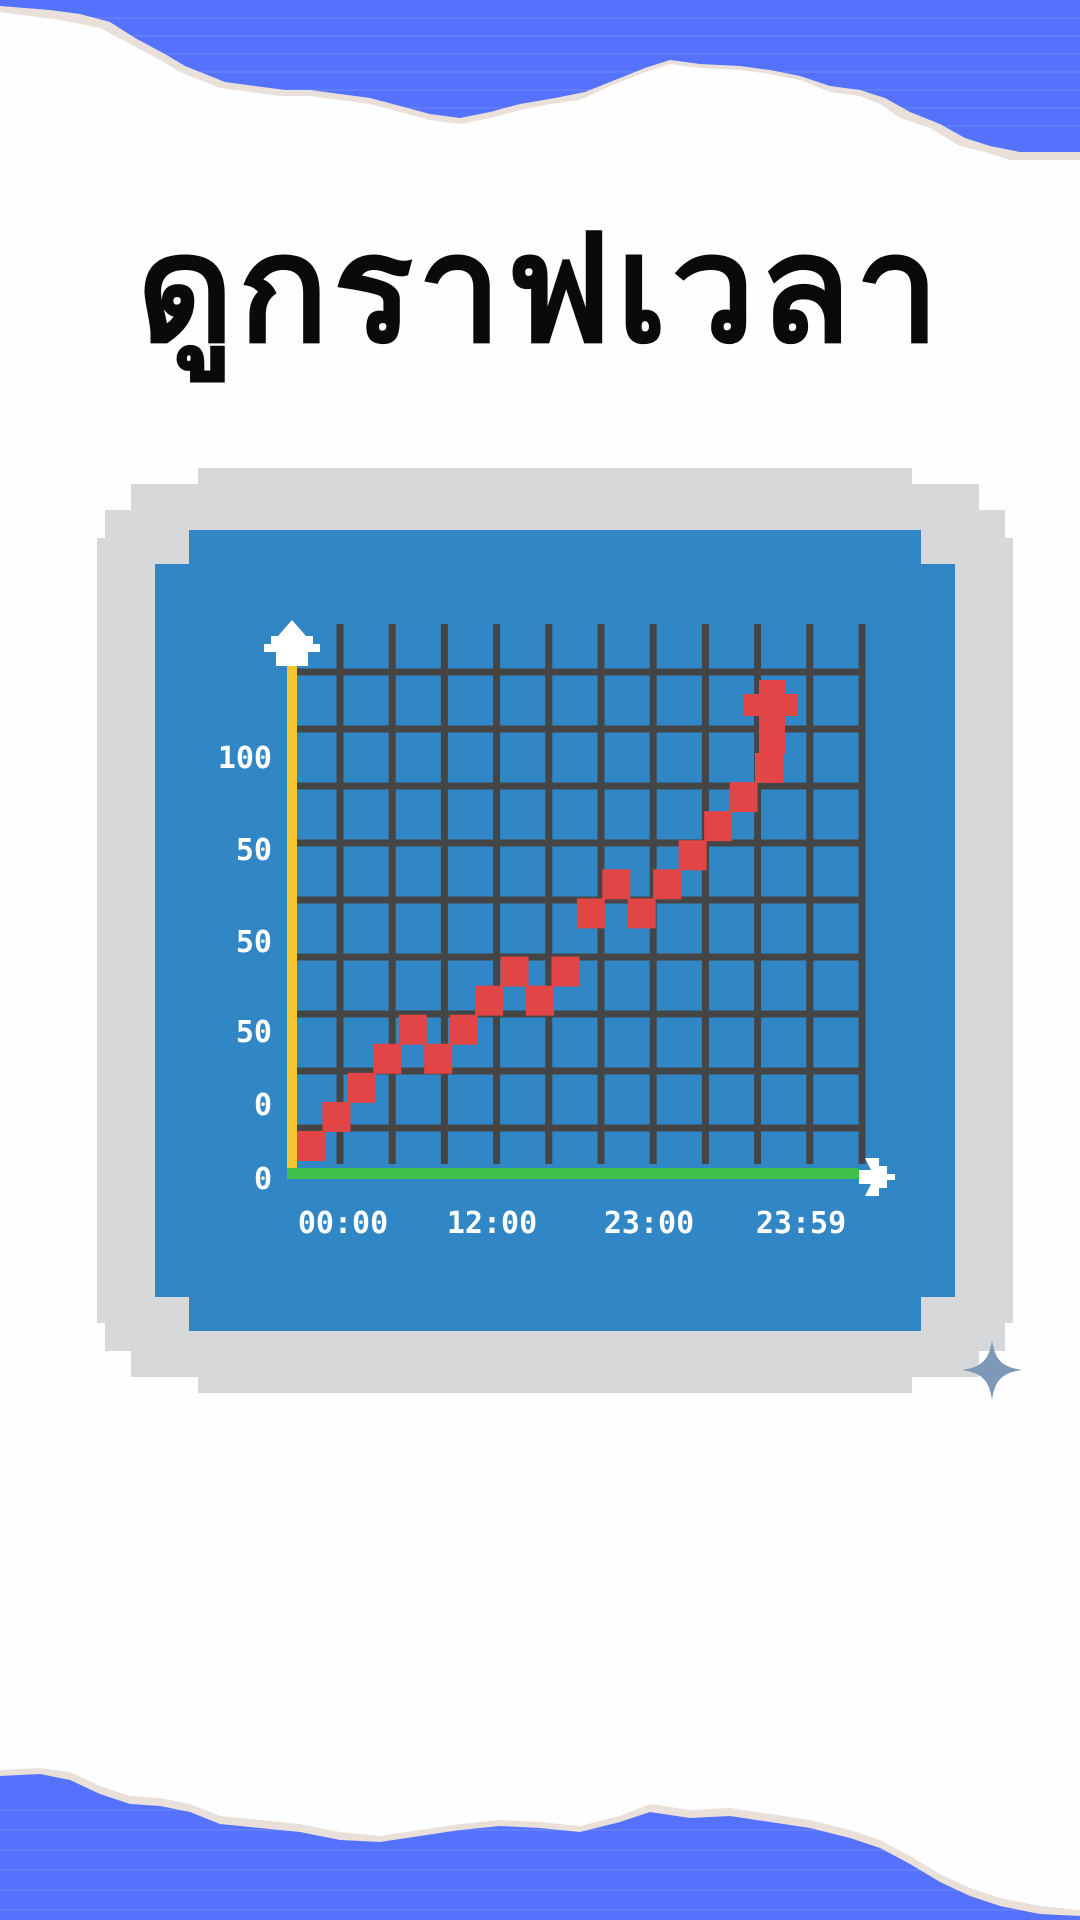 This screenshot has width=1080, height=1920. Describe the element at coordinates (770, 717) in the screenshot. I see `trend-arrowhead` at that location.